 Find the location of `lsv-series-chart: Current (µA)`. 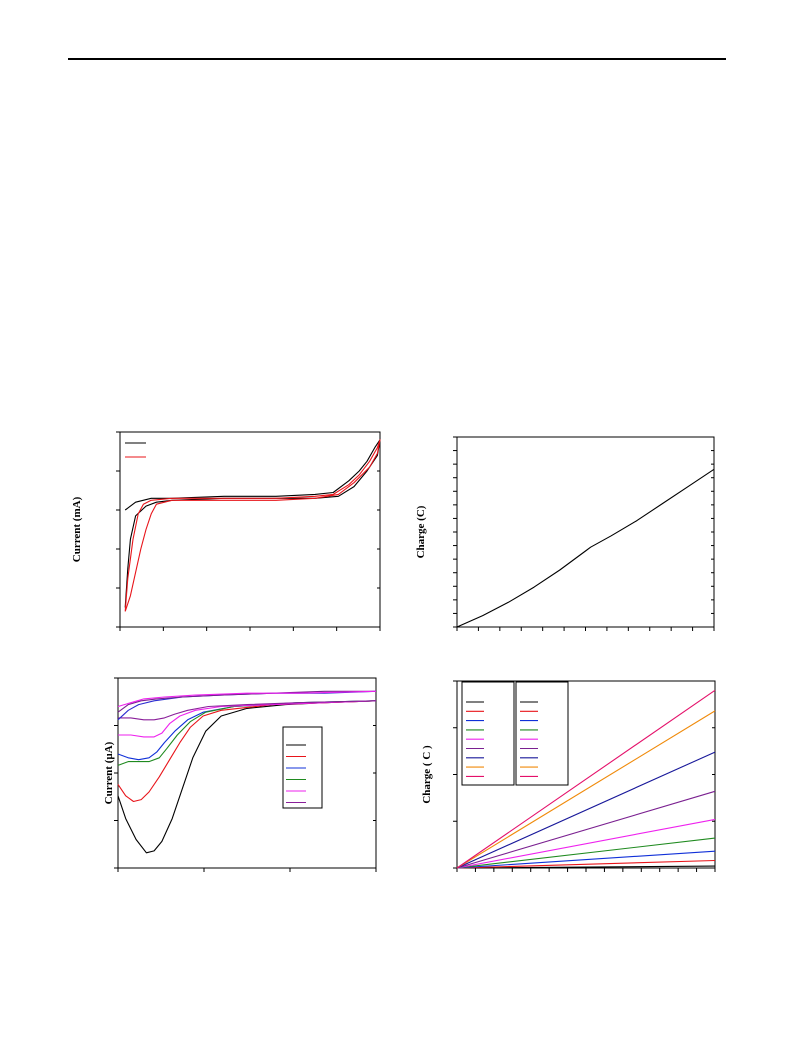

lsv-series-chart: Current (µA) is located at coordinates (240, 774).